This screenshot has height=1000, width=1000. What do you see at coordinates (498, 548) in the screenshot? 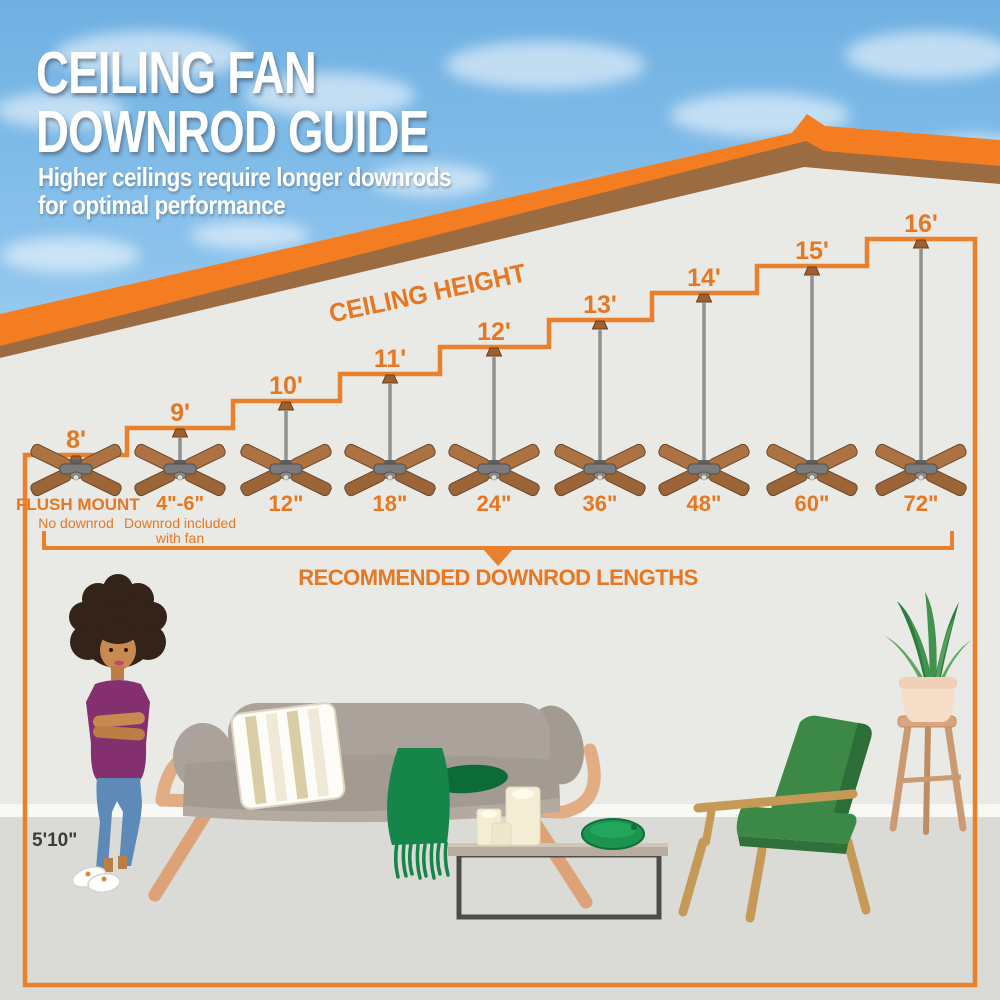
I see `bracket-bar` at bounding box center [498, 548].